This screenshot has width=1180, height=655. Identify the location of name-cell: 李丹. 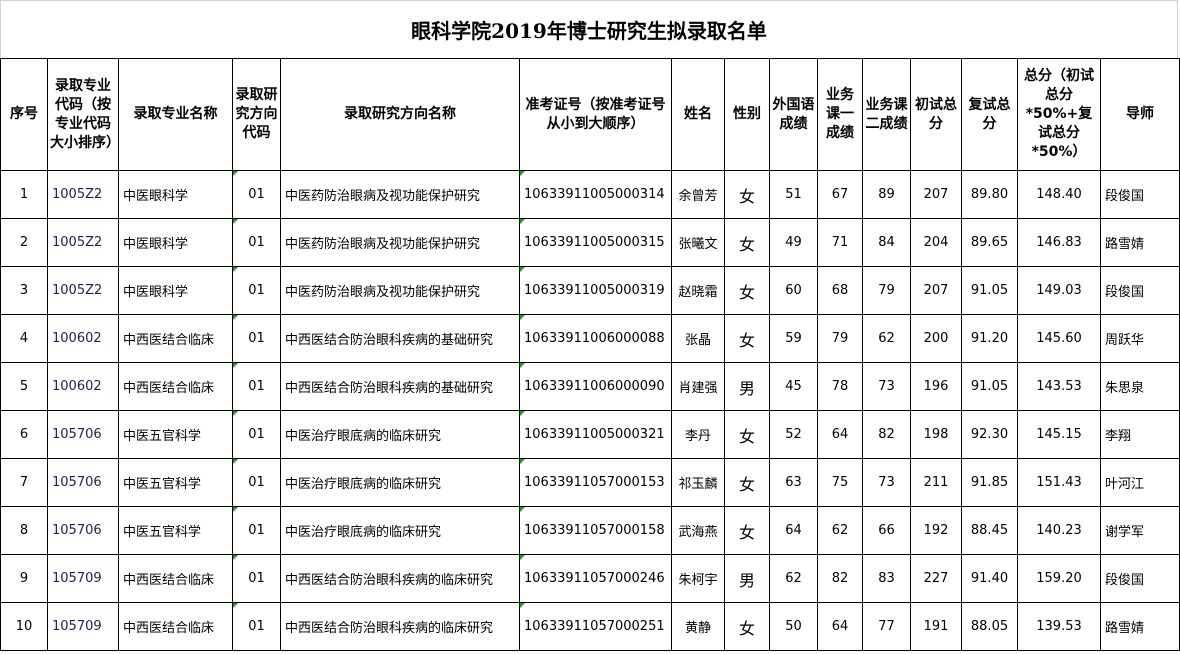
(698, 434).